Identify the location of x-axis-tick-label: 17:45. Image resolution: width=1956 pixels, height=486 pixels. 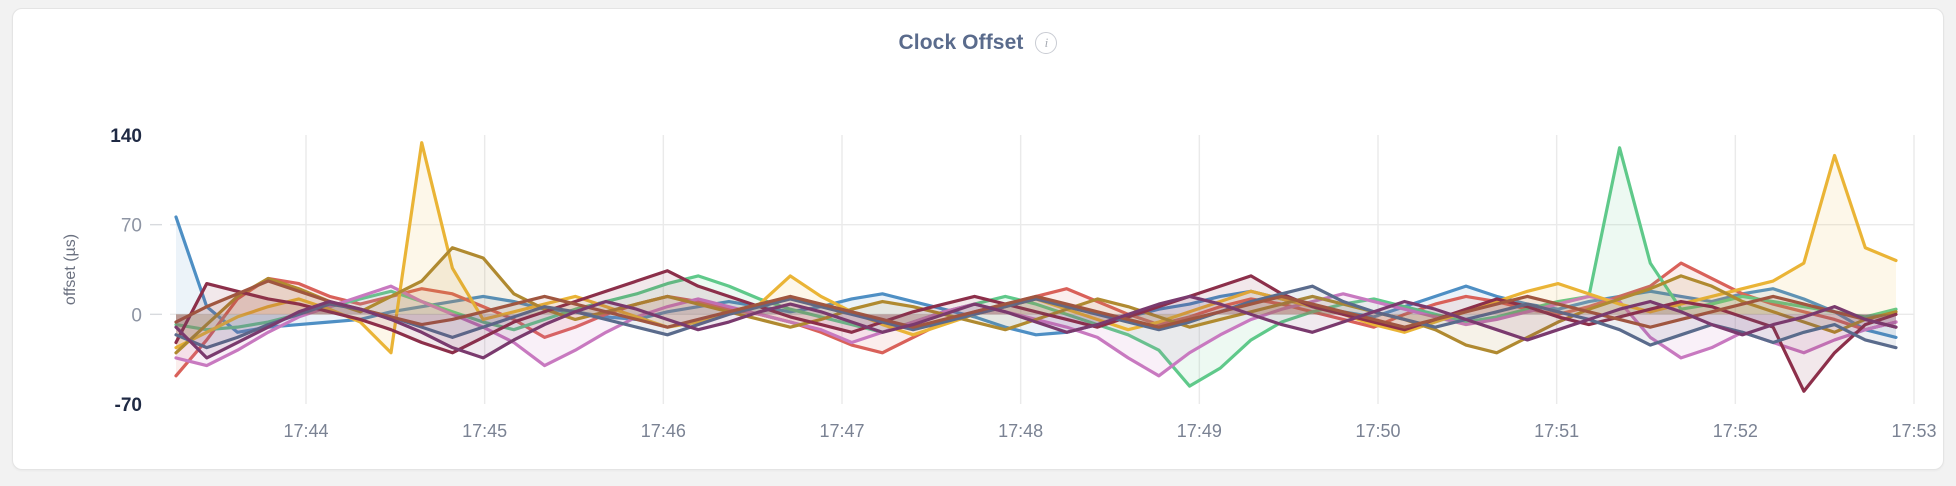
(484, 431).